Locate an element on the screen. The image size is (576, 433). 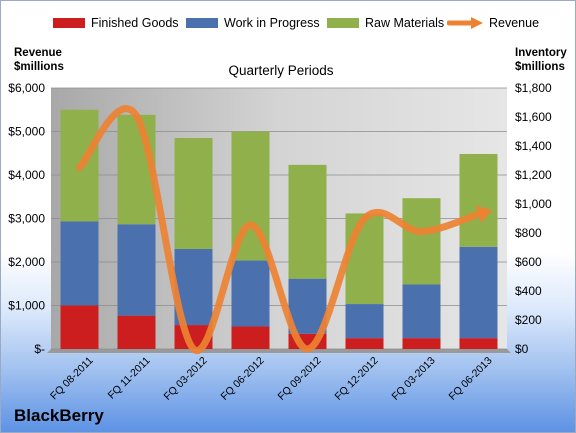
legend-arrow-icon is located at coordinates (465, 23).